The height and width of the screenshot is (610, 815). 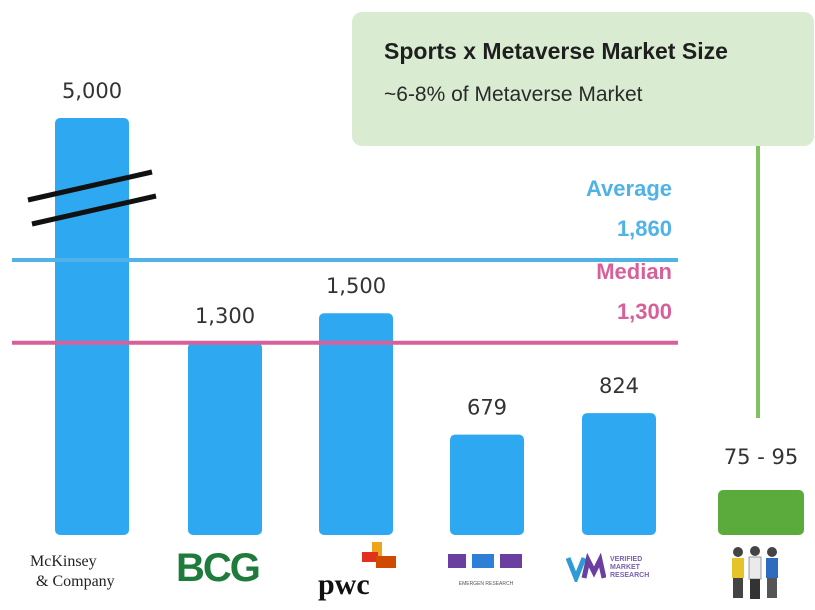 What do you see at coordinates (755, 576) in the screenshot?
I see `people-group-icon` at bounding box center [755, 576].